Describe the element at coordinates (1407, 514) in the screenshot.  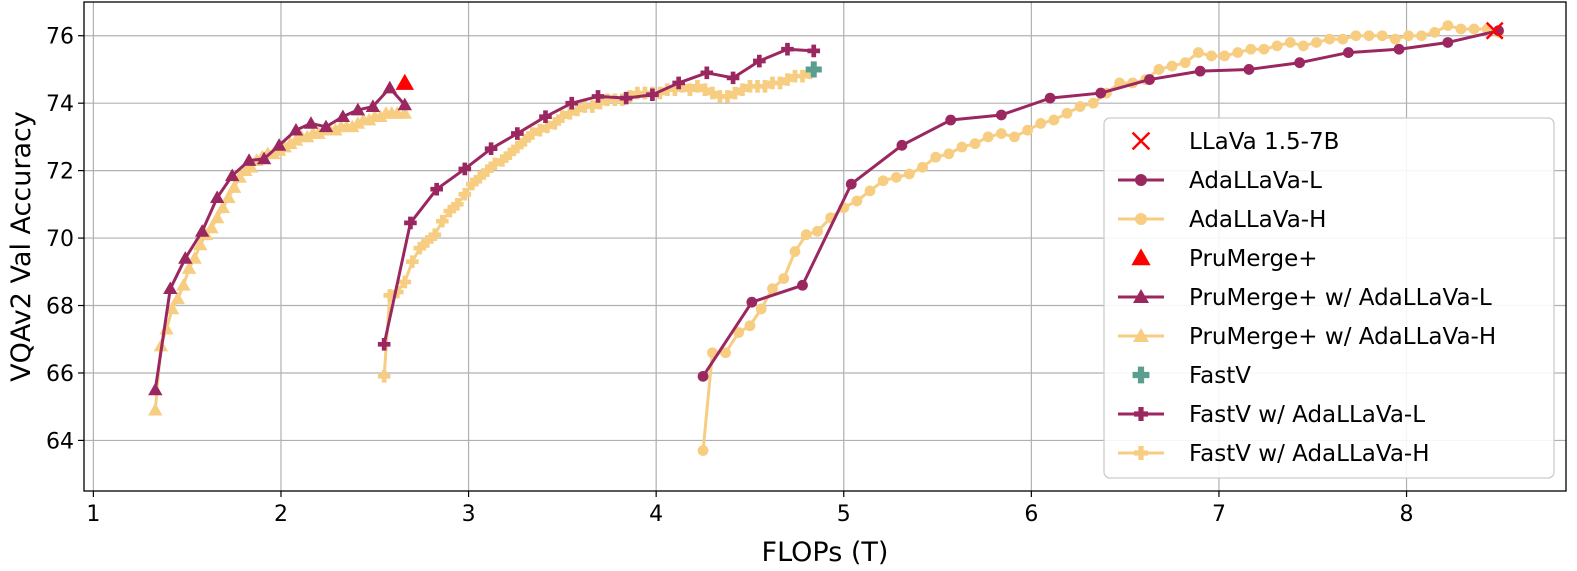
I see `x-tick-label: 8` at that location.